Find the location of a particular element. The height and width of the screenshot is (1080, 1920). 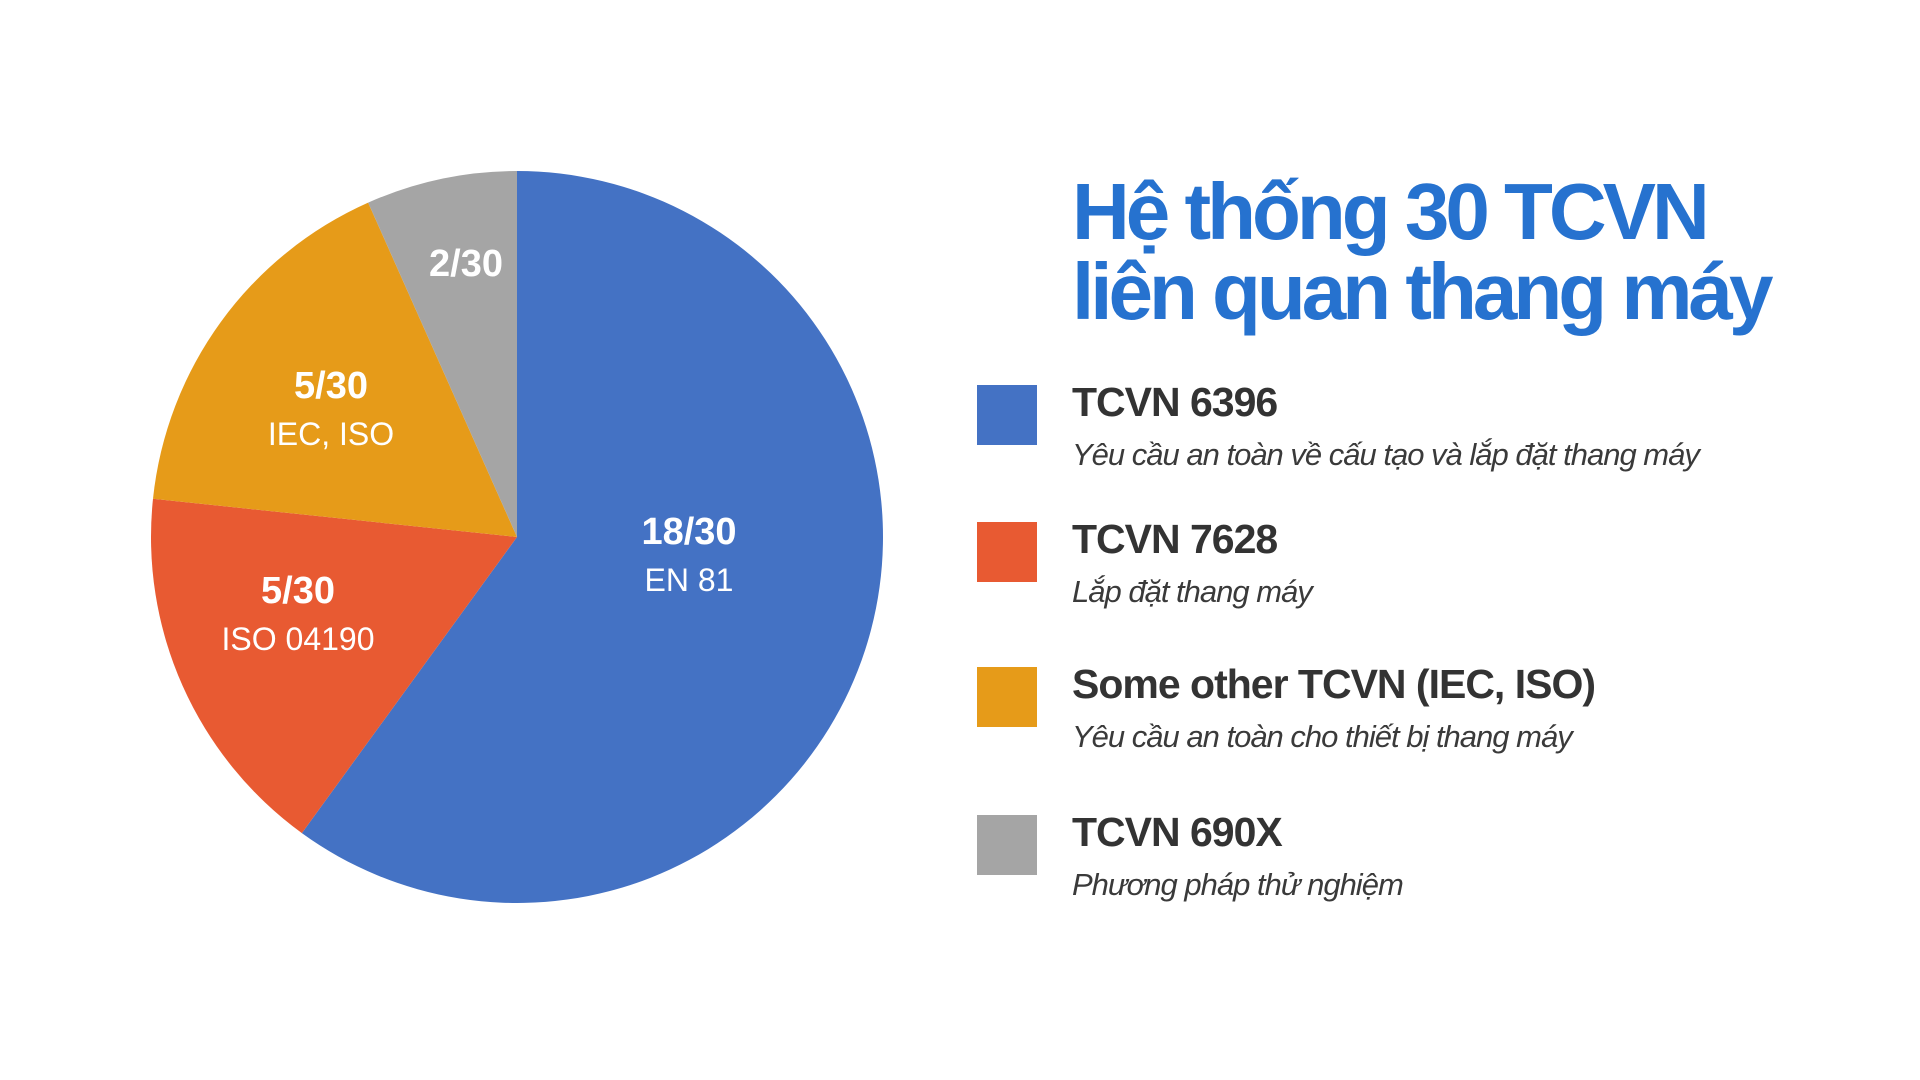

slice-sub-label: IEC, ISO is located at coordinates (331, 434).